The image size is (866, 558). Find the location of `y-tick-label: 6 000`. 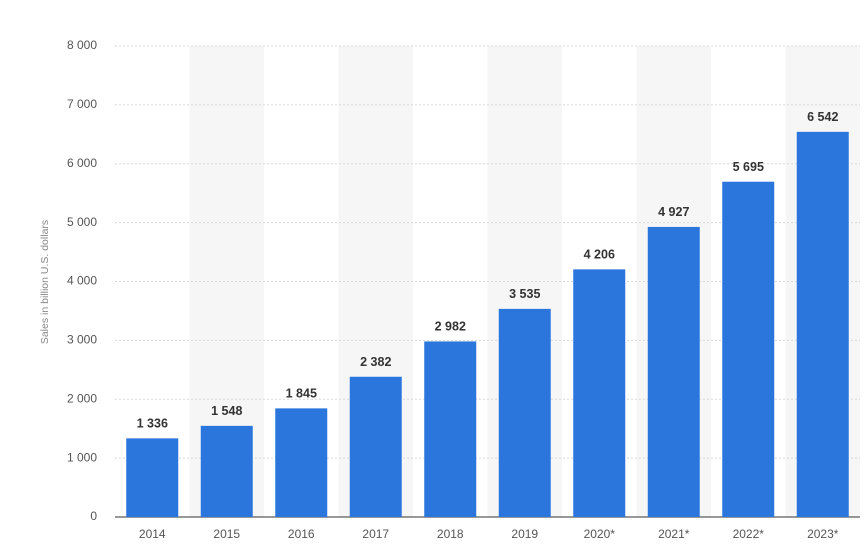

y-tick-label: 6 000 is located at coordinates (82, 163).